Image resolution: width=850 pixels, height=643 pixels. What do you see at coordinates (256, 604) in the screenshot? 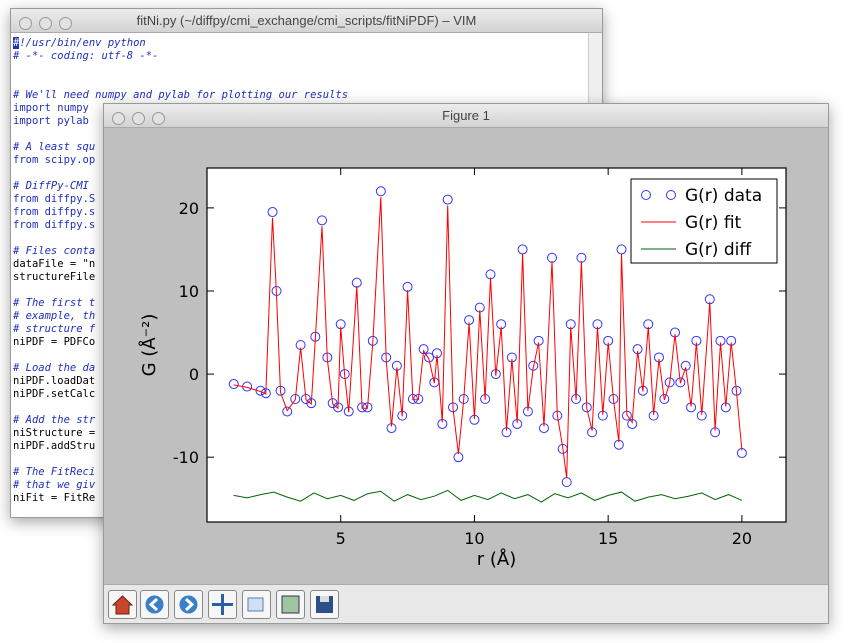
I see `zoom-button` at bounding box center [256, 604].